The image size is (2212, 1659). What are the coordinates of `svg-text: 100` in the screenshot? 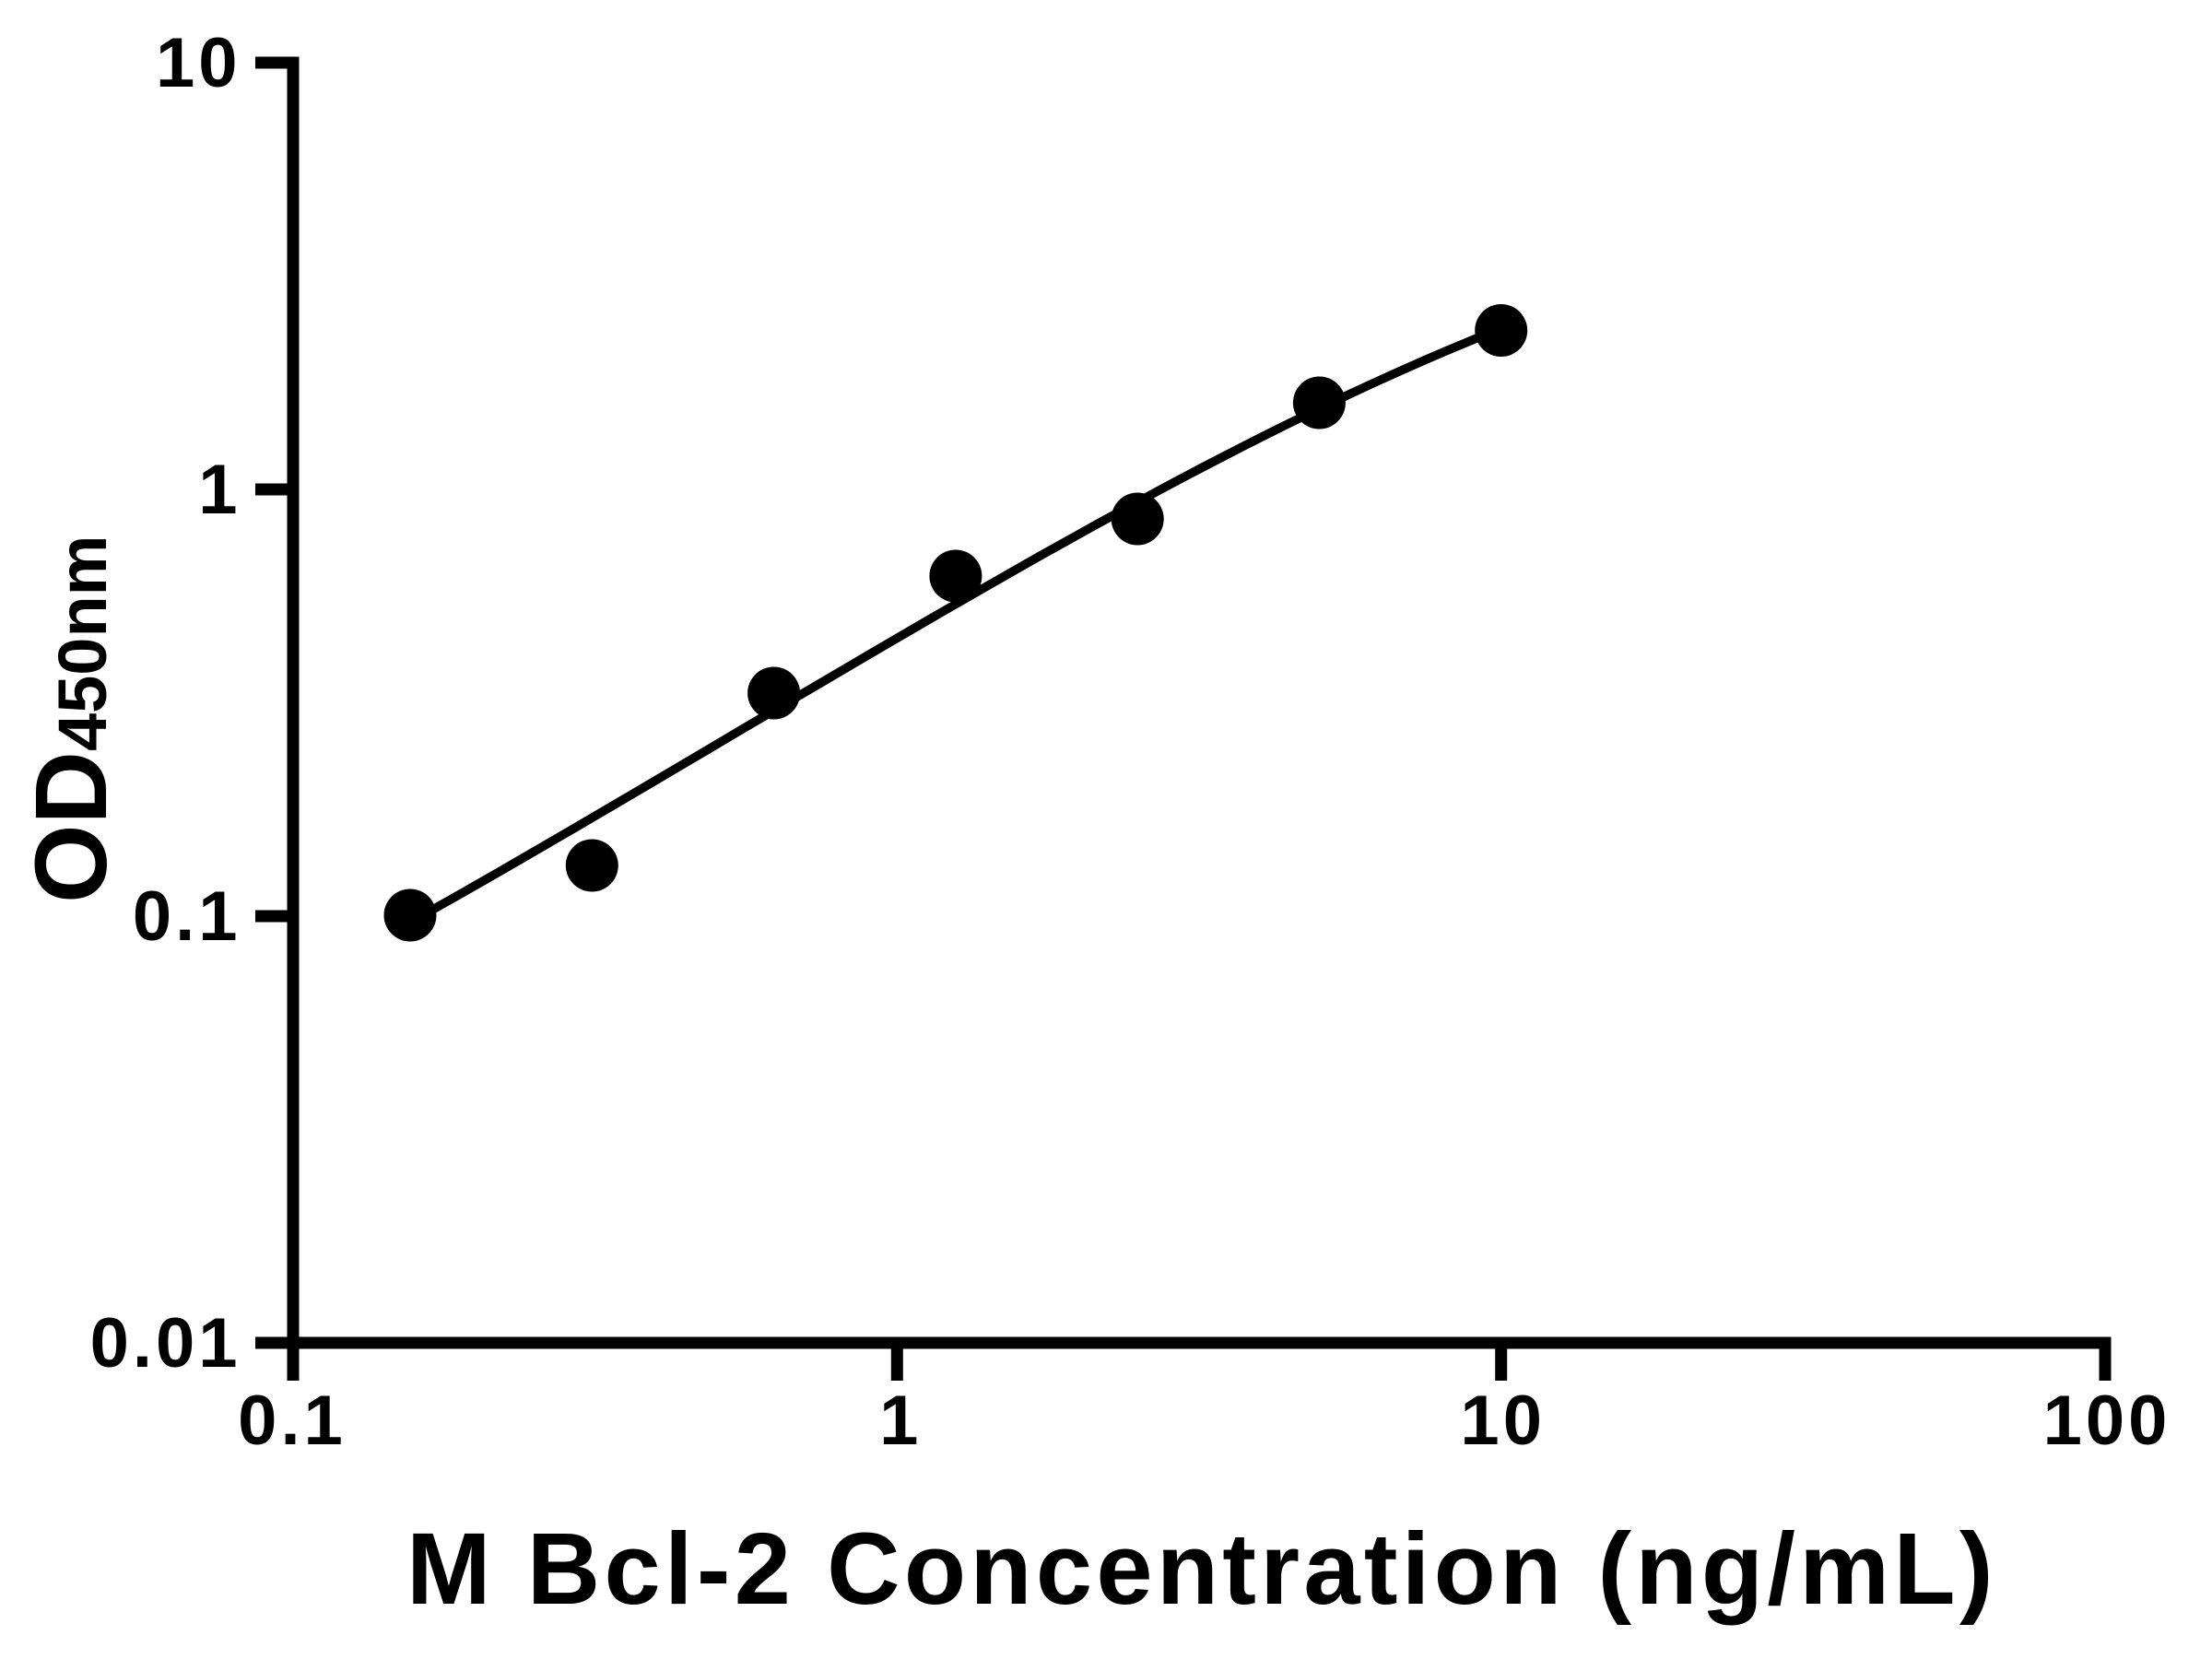 It's located at (2107, 1421).